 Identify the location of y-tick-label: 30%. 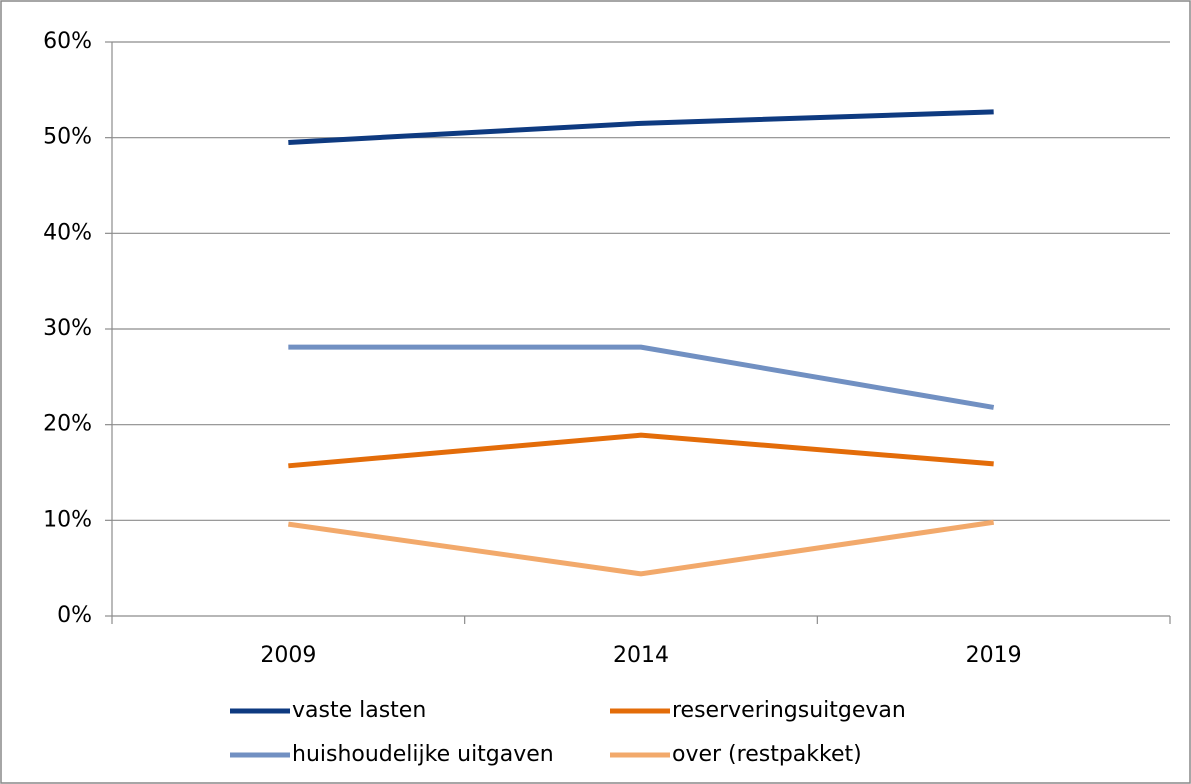
(67, 328).